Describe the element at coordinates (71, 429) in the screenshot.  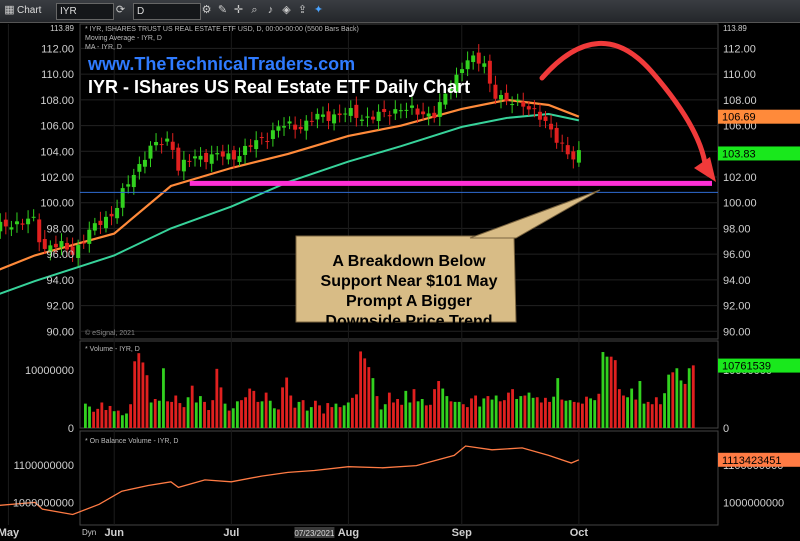
I see `volume-tick-left: 0` at that location.